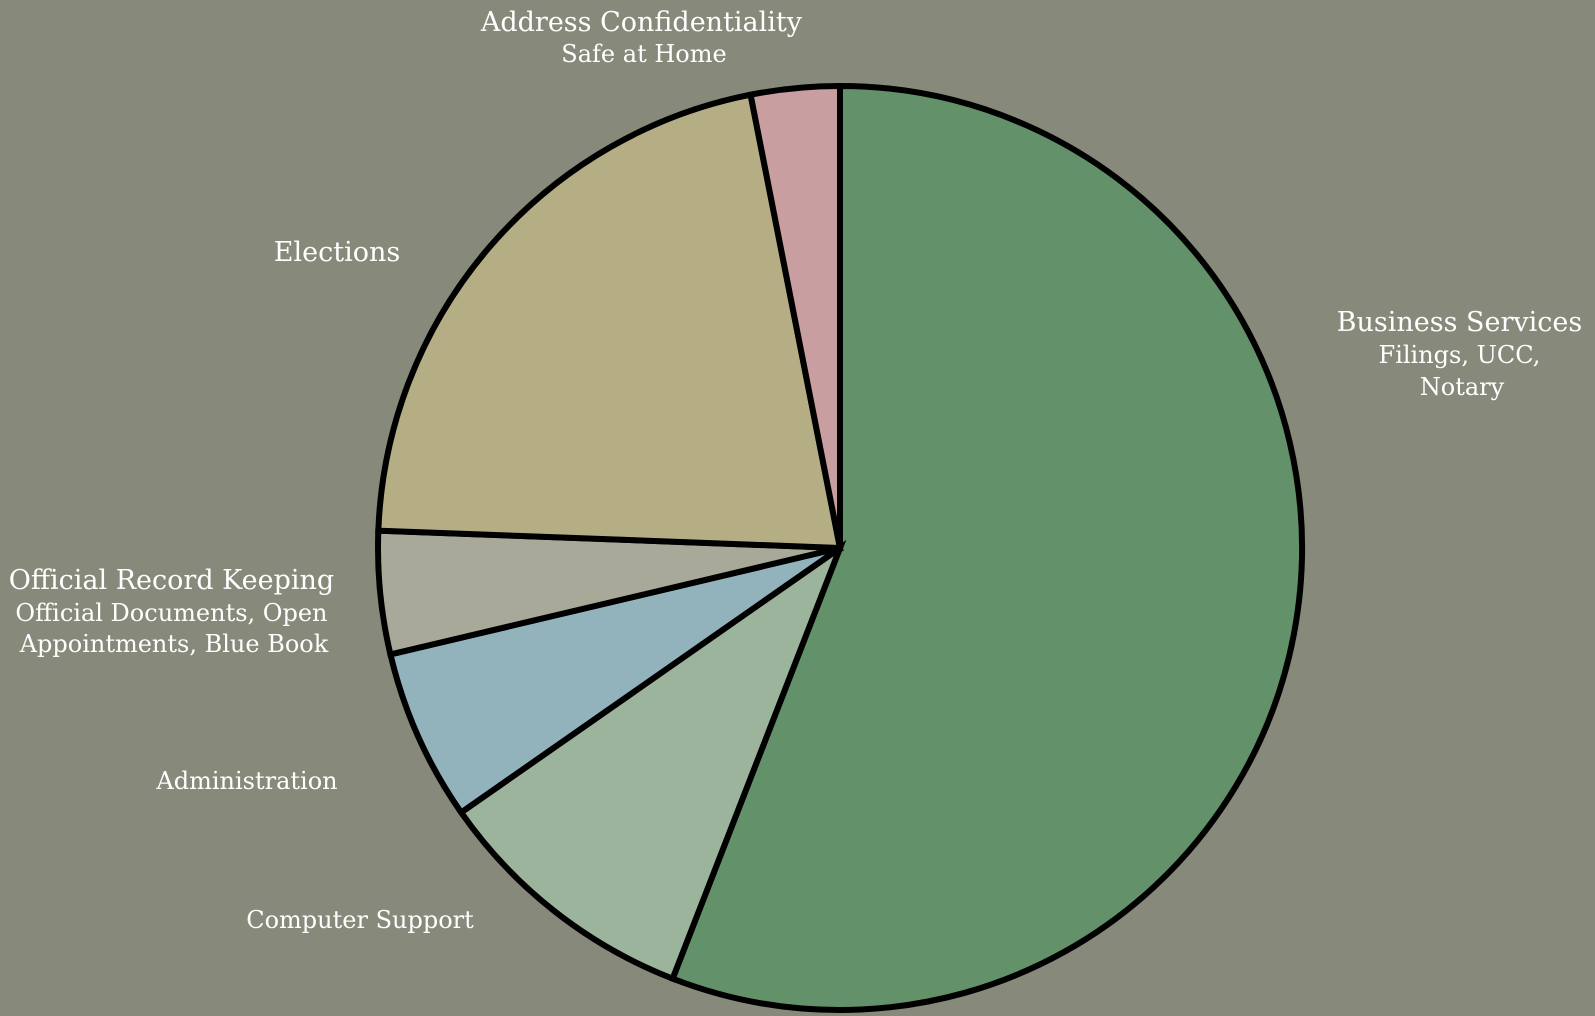 The image size is (1595, 1016). What do you see at coordinates (609, 321) in the screenshot?
I see `slice-elections` at bounding box center [609, 321].